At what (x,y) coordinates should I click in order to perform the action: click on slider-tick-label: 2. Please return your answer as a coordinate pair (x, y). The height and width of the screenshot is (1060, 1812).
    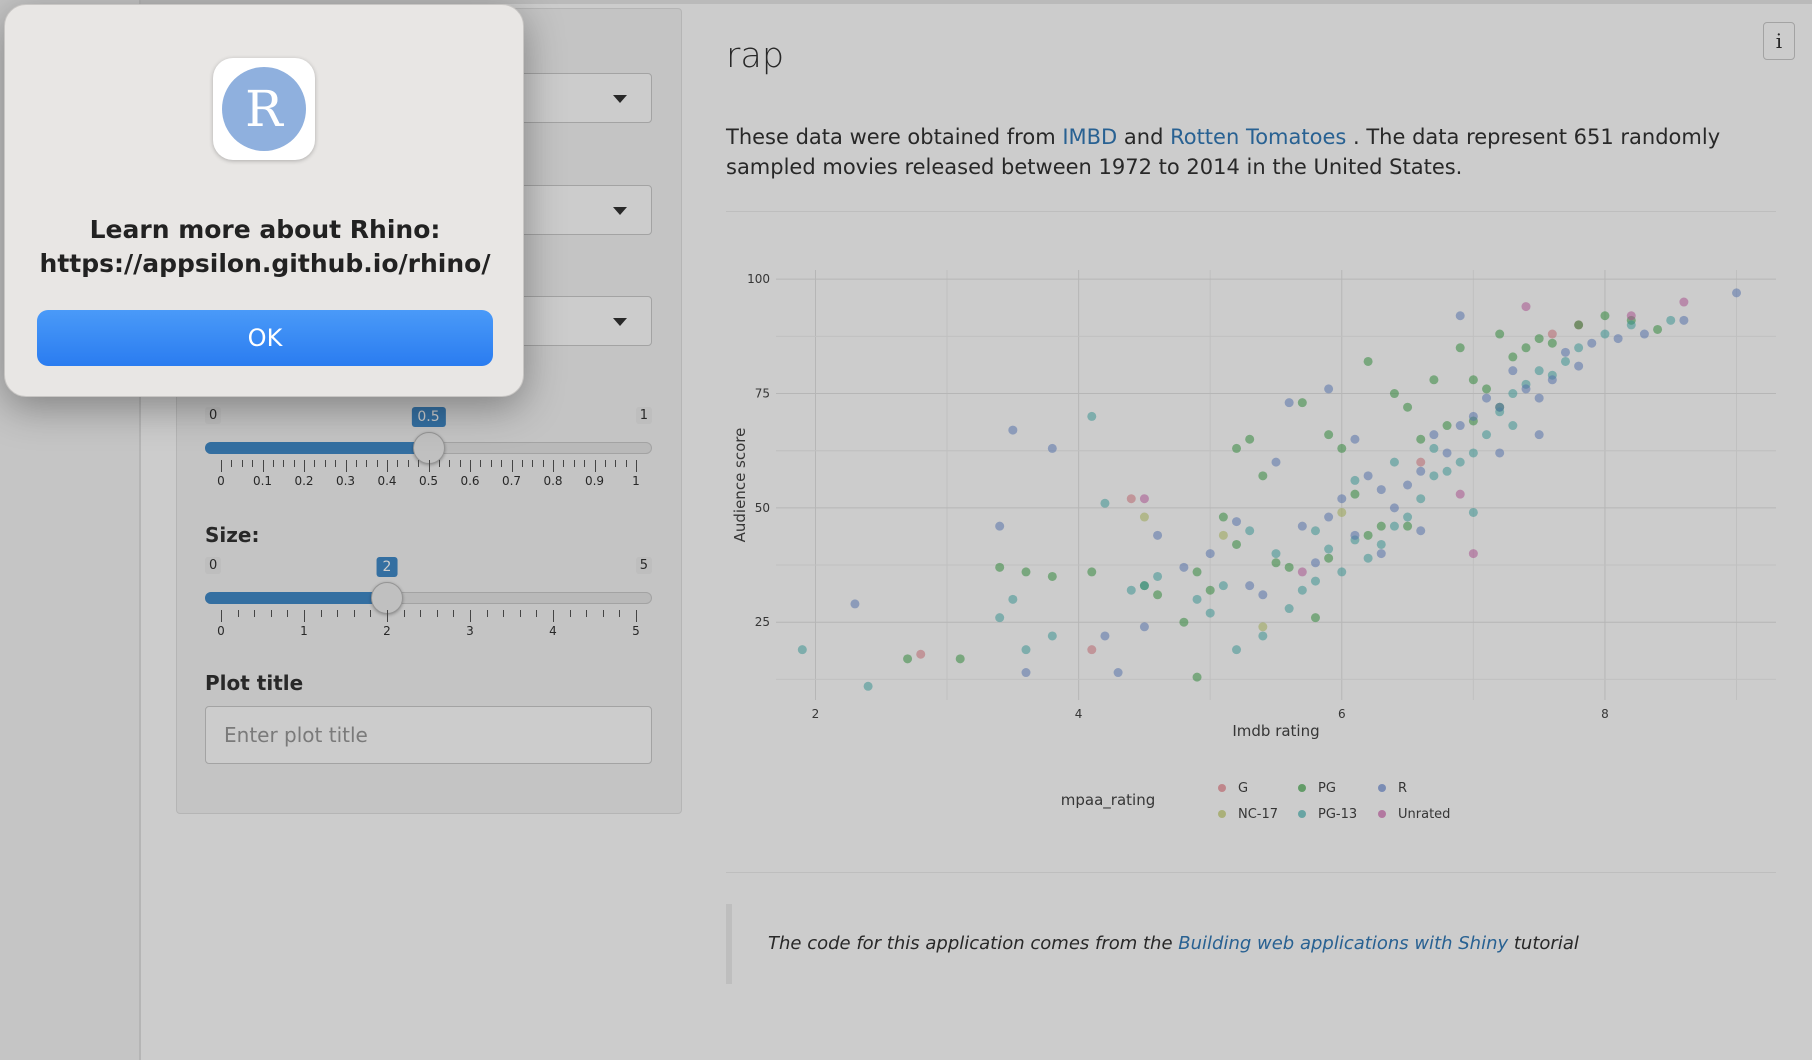
    Looking at the image, I should click on (387, 631).